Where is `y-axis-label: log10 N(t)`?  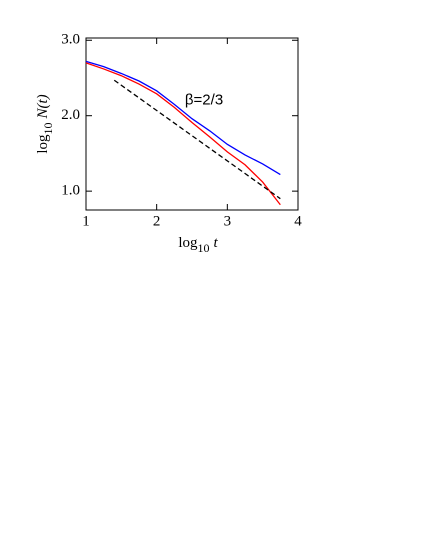
y-axis-label: log10 N(t) is located at coordinates (44, 123).